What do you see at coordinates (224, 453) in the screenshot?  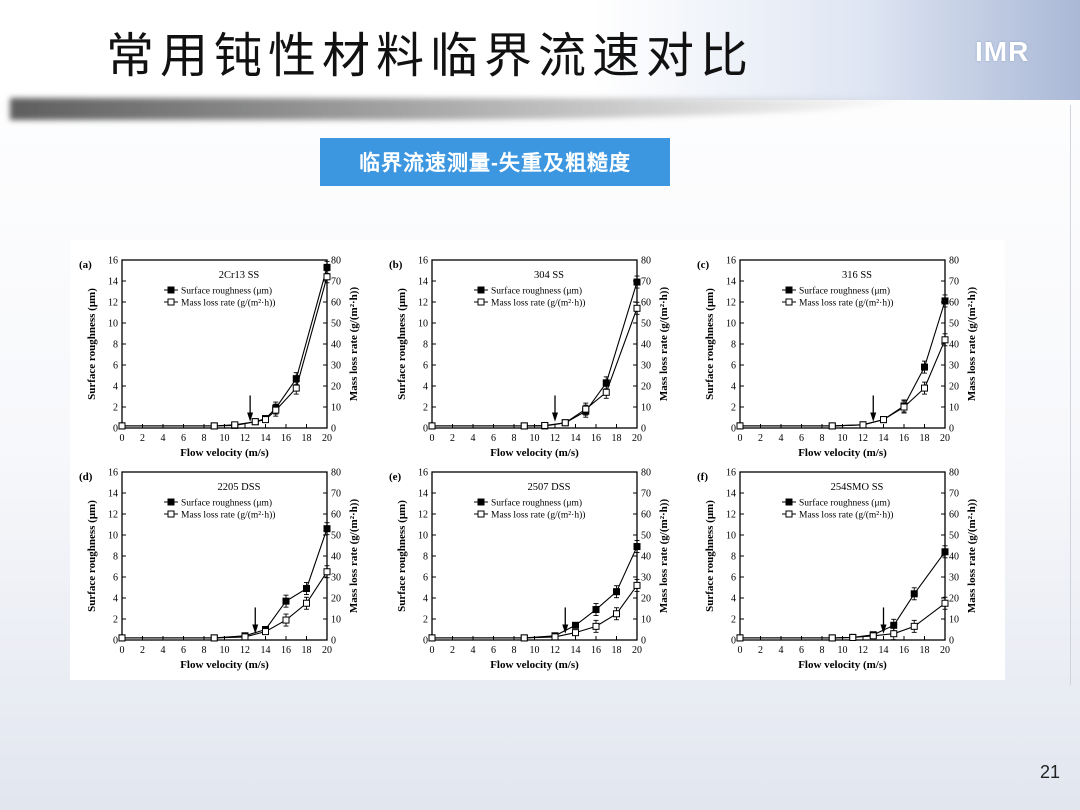 I see `x-axis-label: Flow velocity (m/s)` at bounding box center [224, 453].